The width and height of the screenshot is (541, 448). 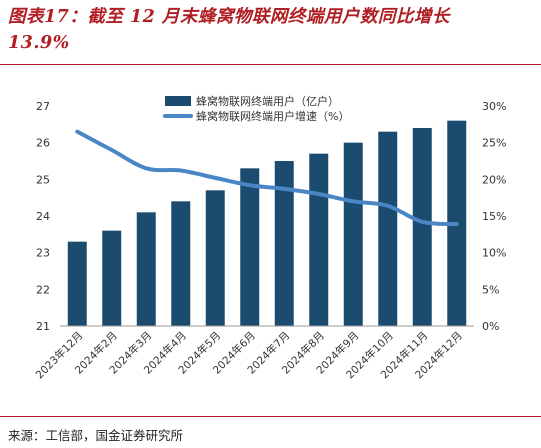 I want to click on y-right-tick-label: 30%, so click(x=494, y=106).